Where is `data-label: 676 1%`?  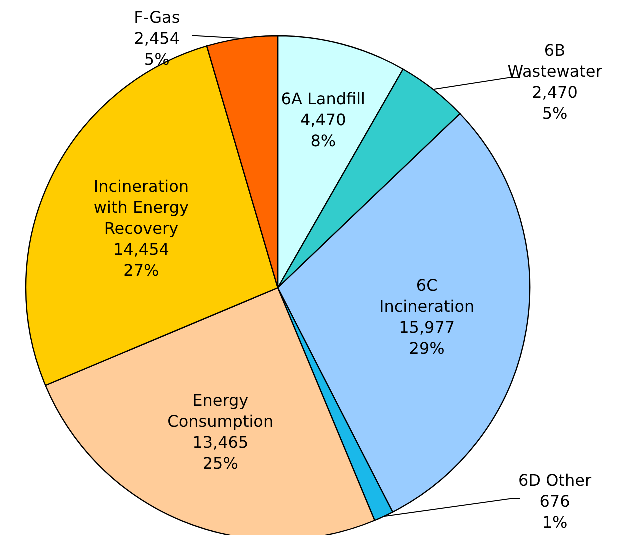
data-label: 676 1% is located at coordinates (555, 512).